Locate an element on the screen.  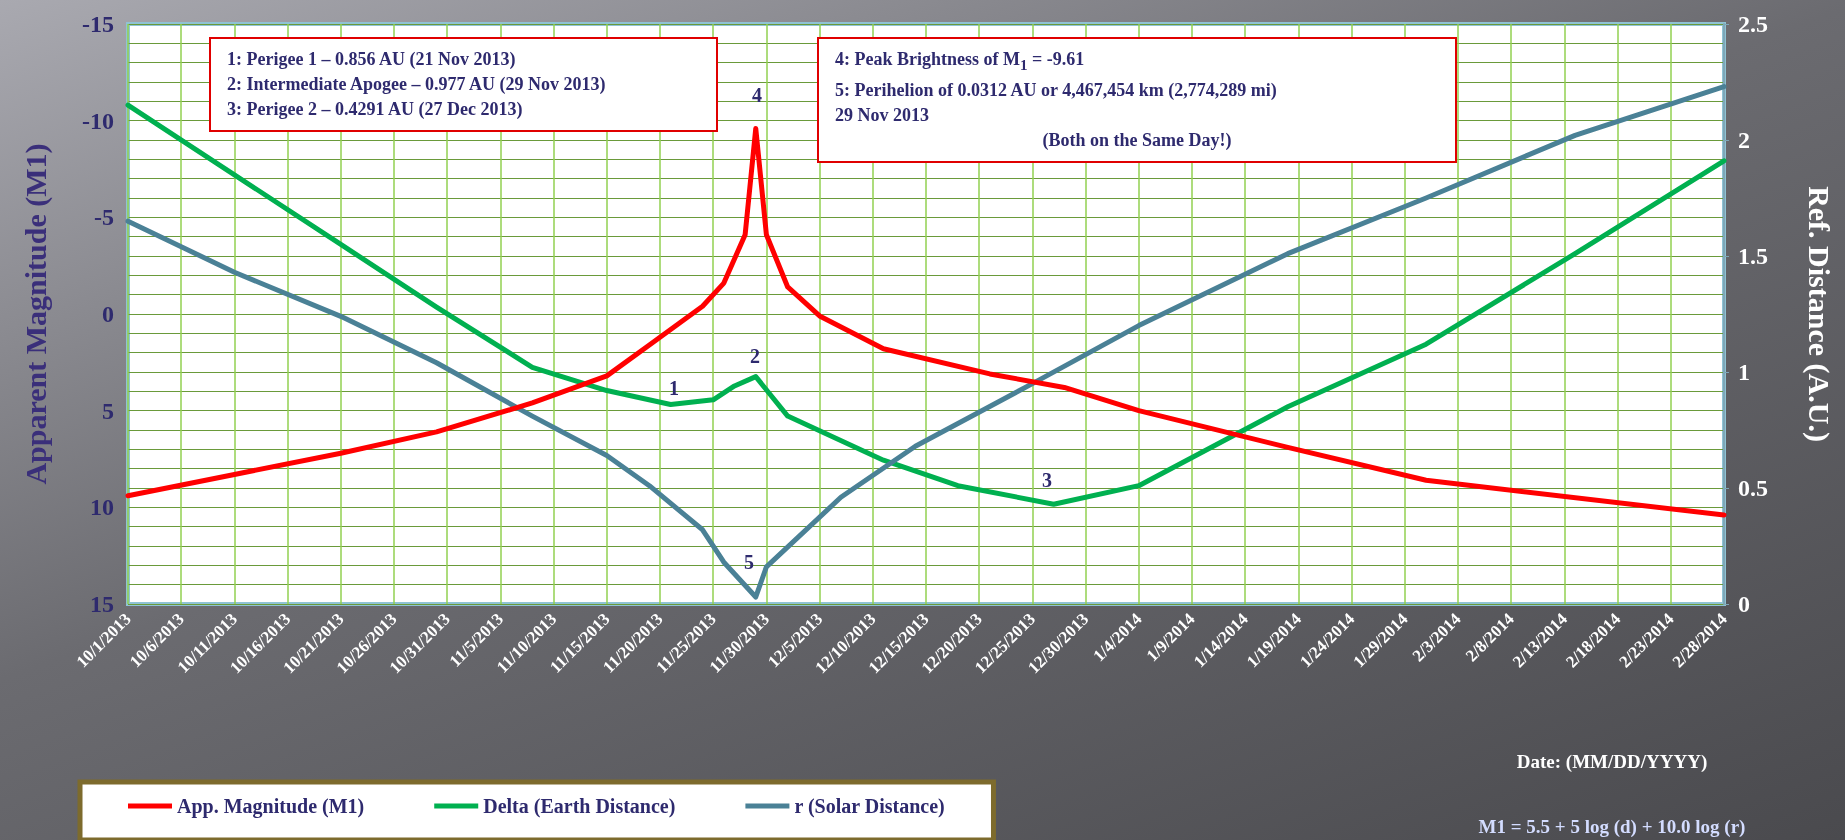
y2-tick-label: 0 is located at coordinates (1744, 604).